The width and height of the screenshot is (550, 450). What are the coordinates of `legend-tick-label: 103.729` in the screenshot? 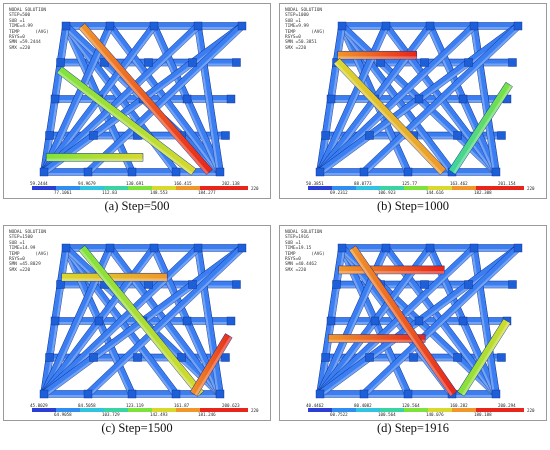 It's located at (111, 414).